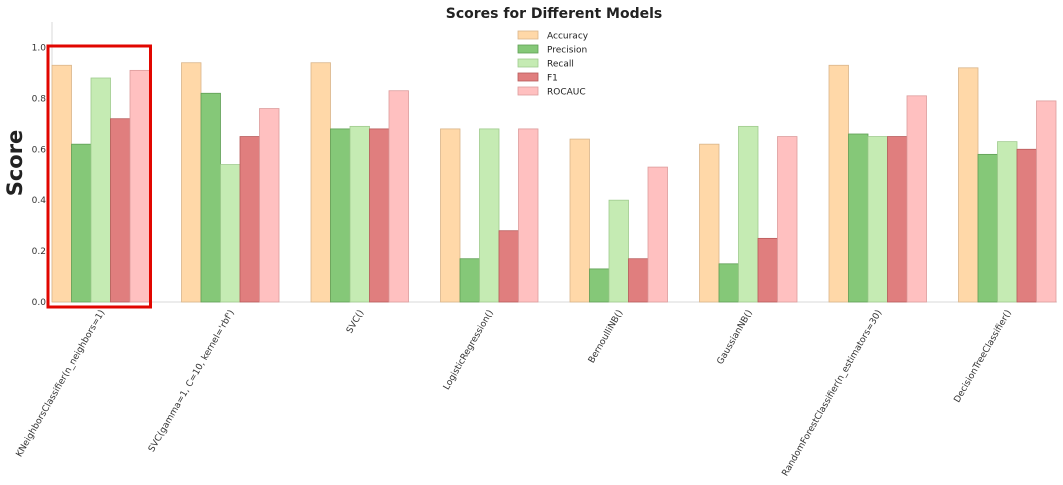 The height and width of the screenshot is (485, 1063). Describe the element at coordinates (833, 394) in the screenshot. I see `x-tick-label: RandomForestClassifier(n_estimators=30)` at that location.